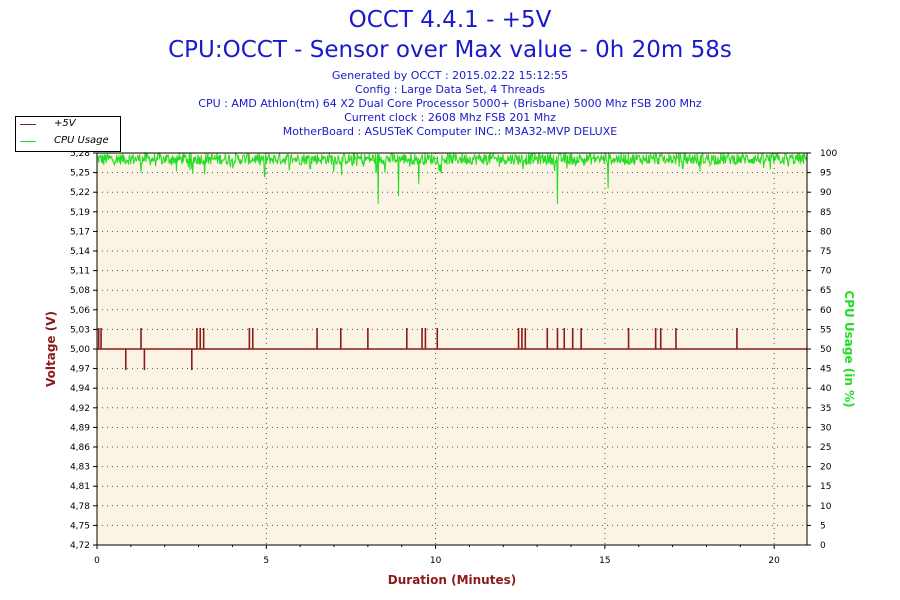 This screenshot has width=900, height=600. Describe the element at coordinates (450, 89) in the screenshot. I see `config-info: Config : Large Data Set, 4 Threads` at that location.